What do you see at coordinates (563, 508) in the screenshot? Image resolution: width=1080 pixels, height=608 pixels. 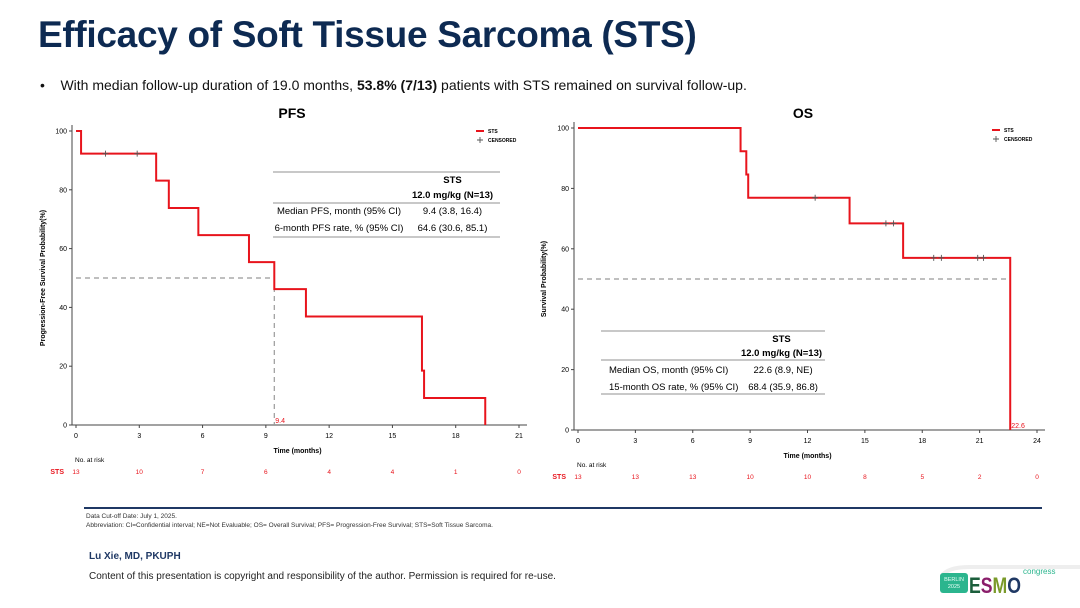 I see `footer-divider` at bounding box center [563, 508].